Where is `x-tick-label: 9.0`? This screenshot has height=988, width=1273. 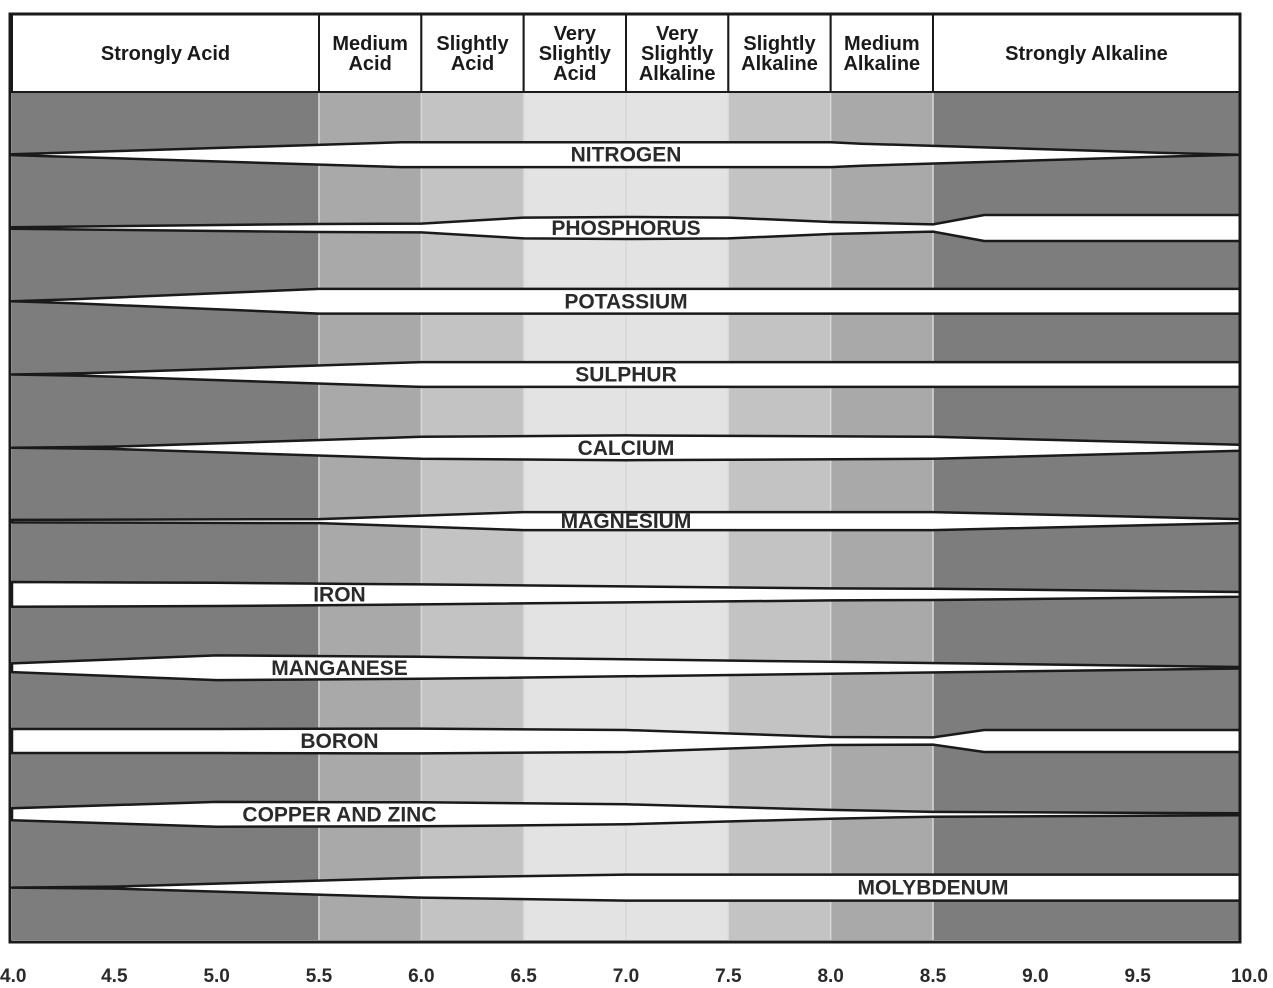
x-tick-label: 9.0 is located at coordinates (1035, 976).